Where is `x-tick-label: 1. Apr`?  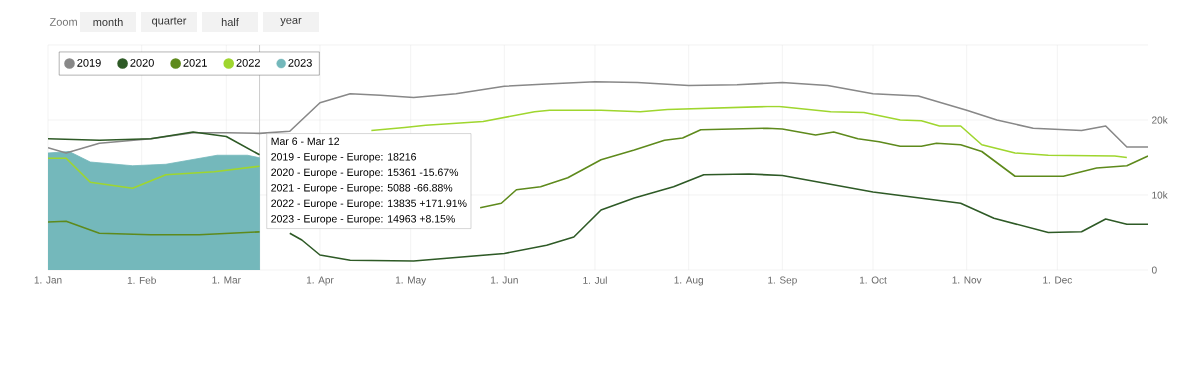 x-tick-label: 1. Apr is located at coordinates (320, 281).